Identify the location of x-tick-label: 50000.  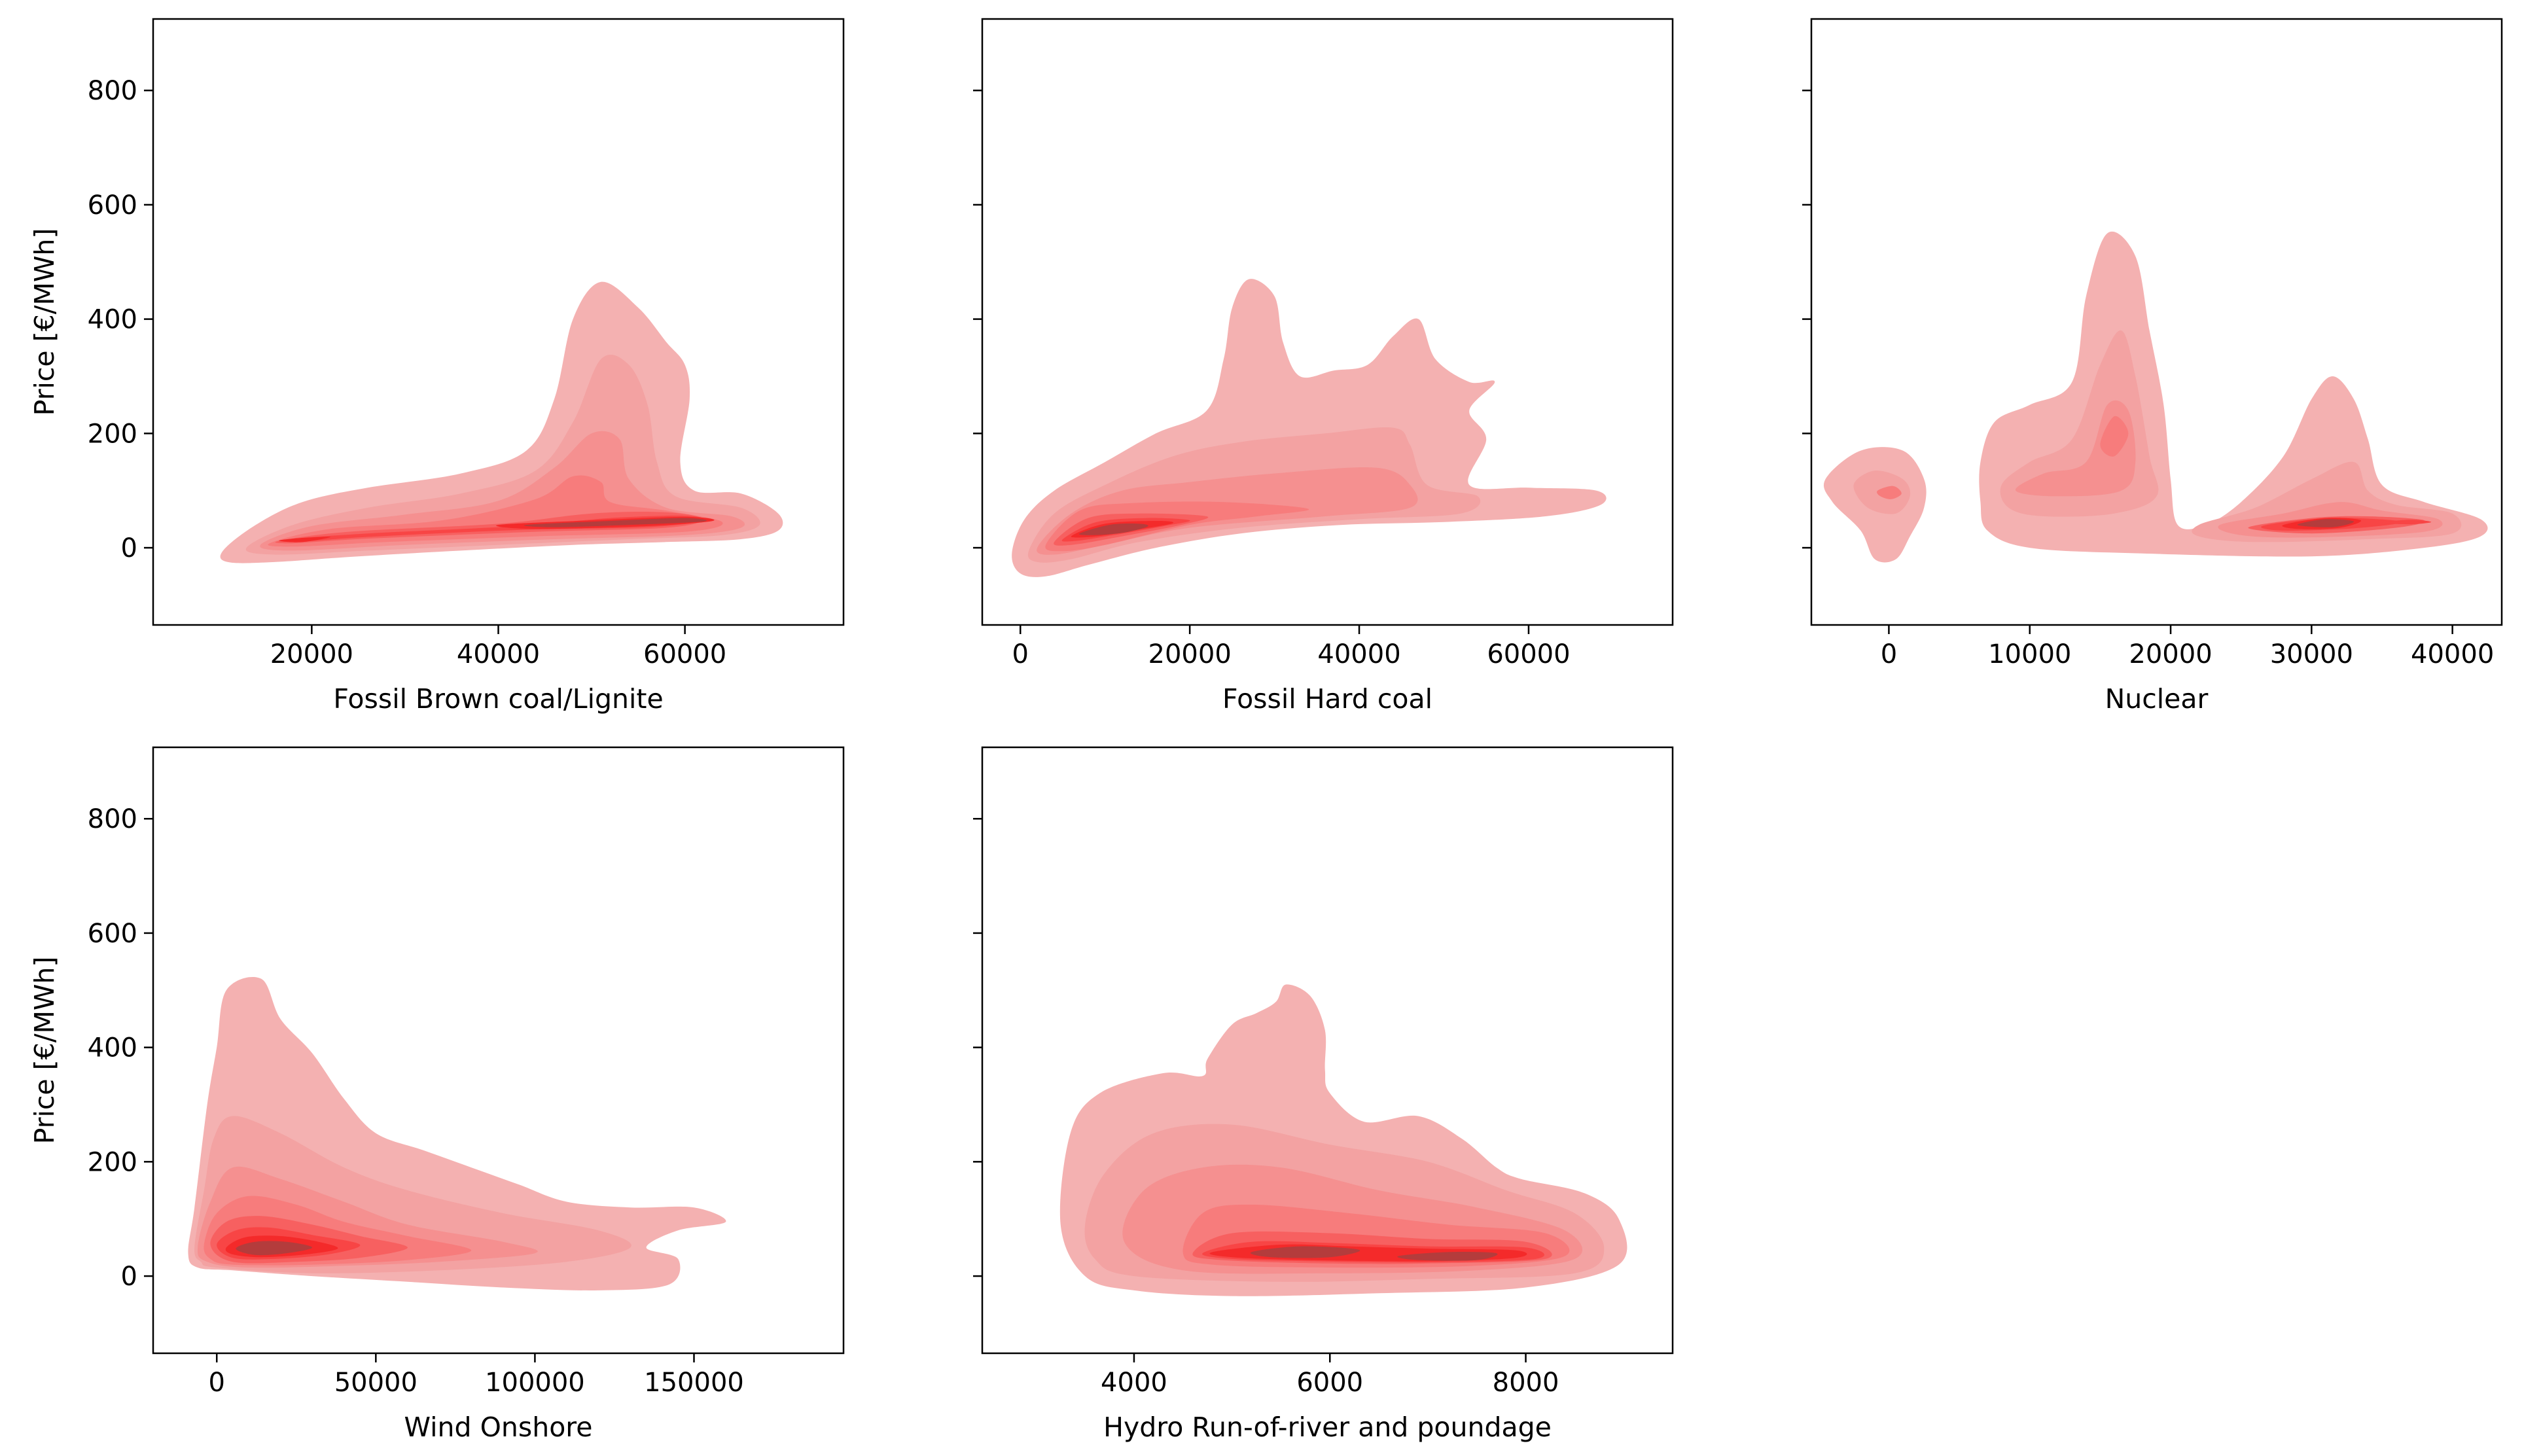
(376, 1383).